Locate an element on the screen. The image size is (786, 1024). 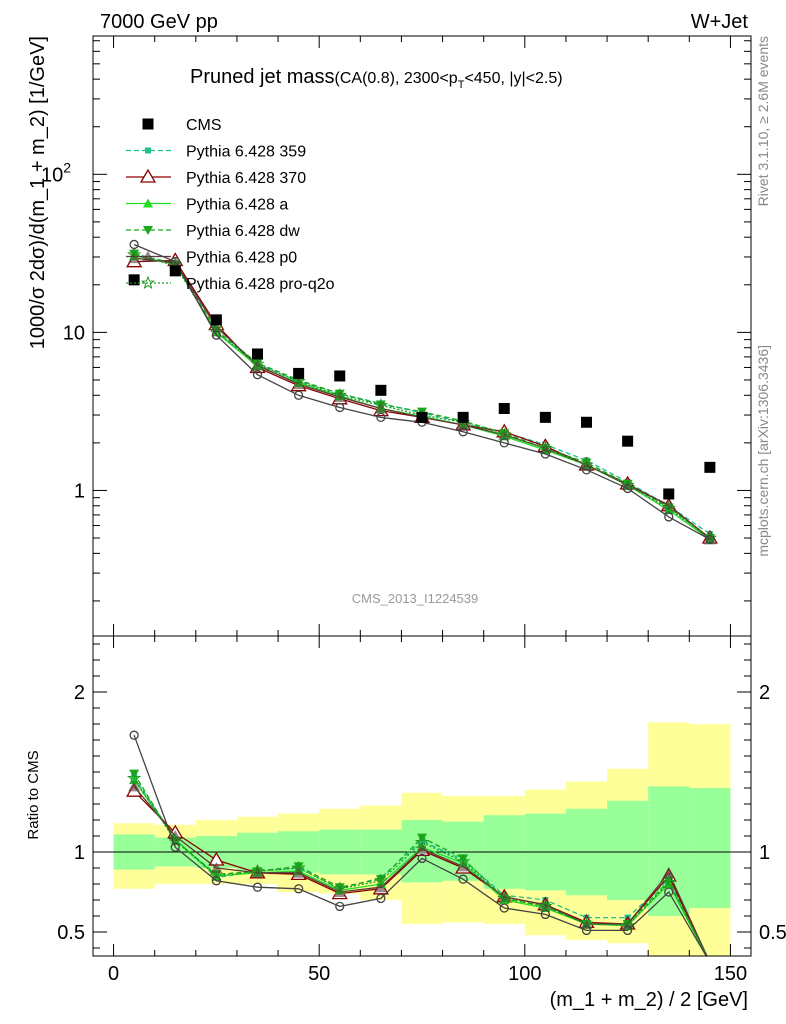
legend-swatch-cms is located at coordinates (148, 124).